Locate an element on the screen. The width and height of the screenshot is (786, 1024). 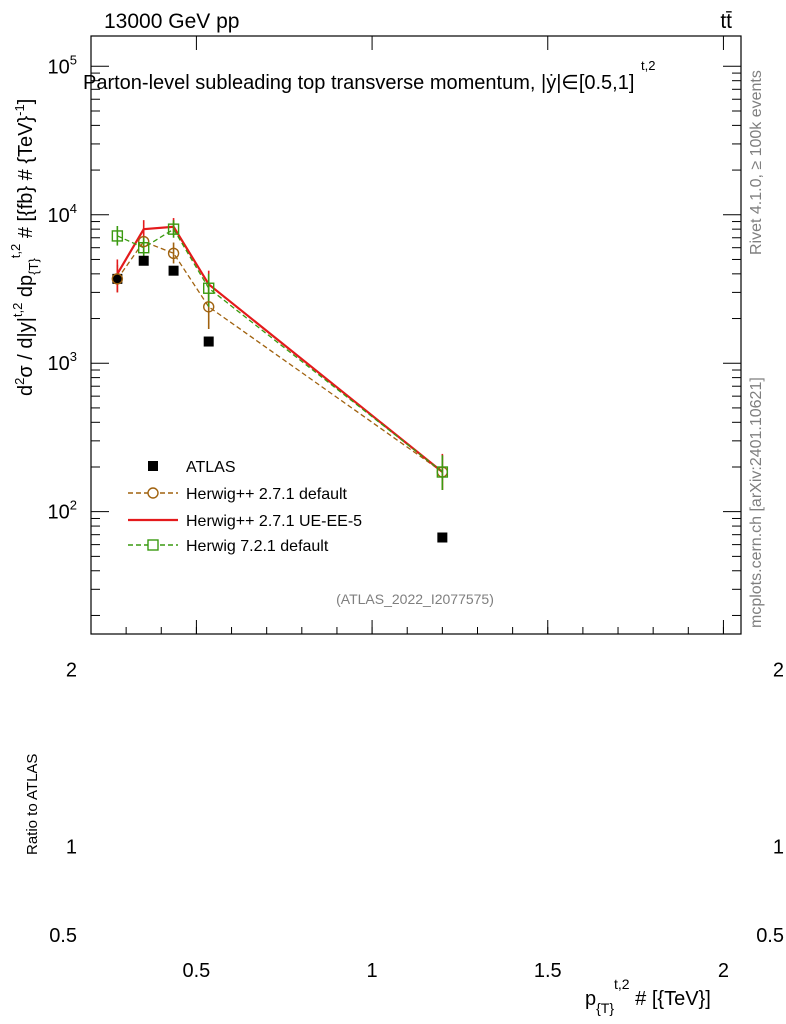
y-tick-exponent: 3 is located at coordinates (73, 356).